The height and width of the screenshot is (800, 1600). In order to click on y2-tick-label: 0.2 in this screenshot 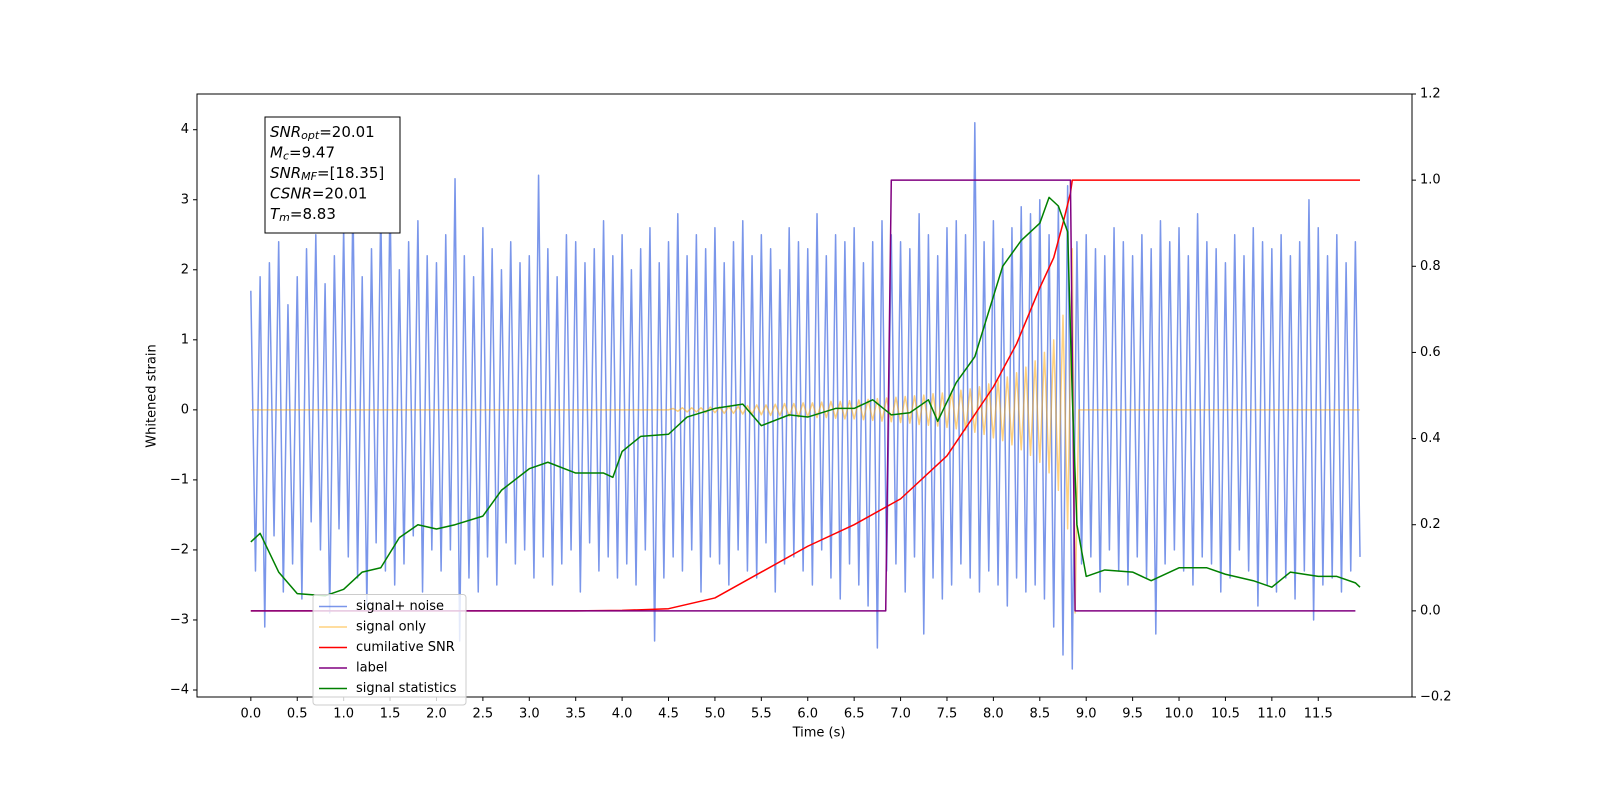, I will do `click(1430, 524)`.